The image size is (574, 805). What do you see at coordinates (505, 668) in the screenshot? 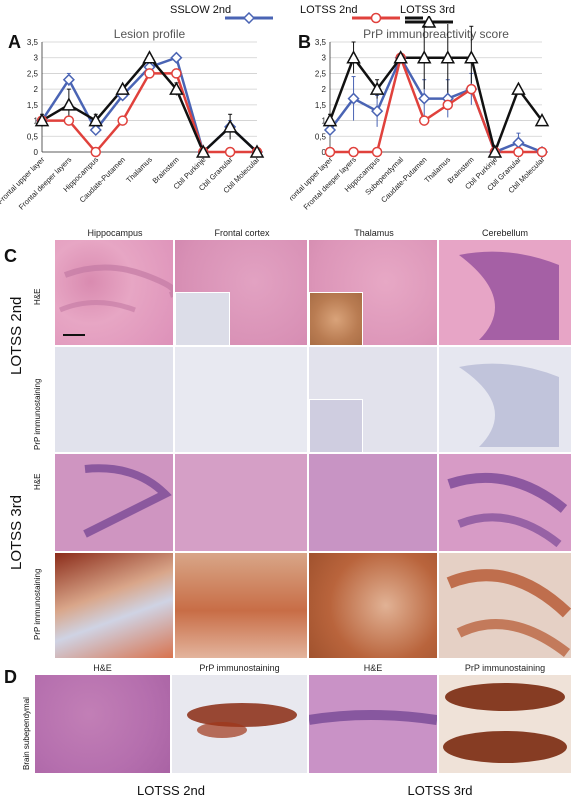
I see `d-col-header-prp-2: PrP immunostaining` at bounding box center [505, 668].